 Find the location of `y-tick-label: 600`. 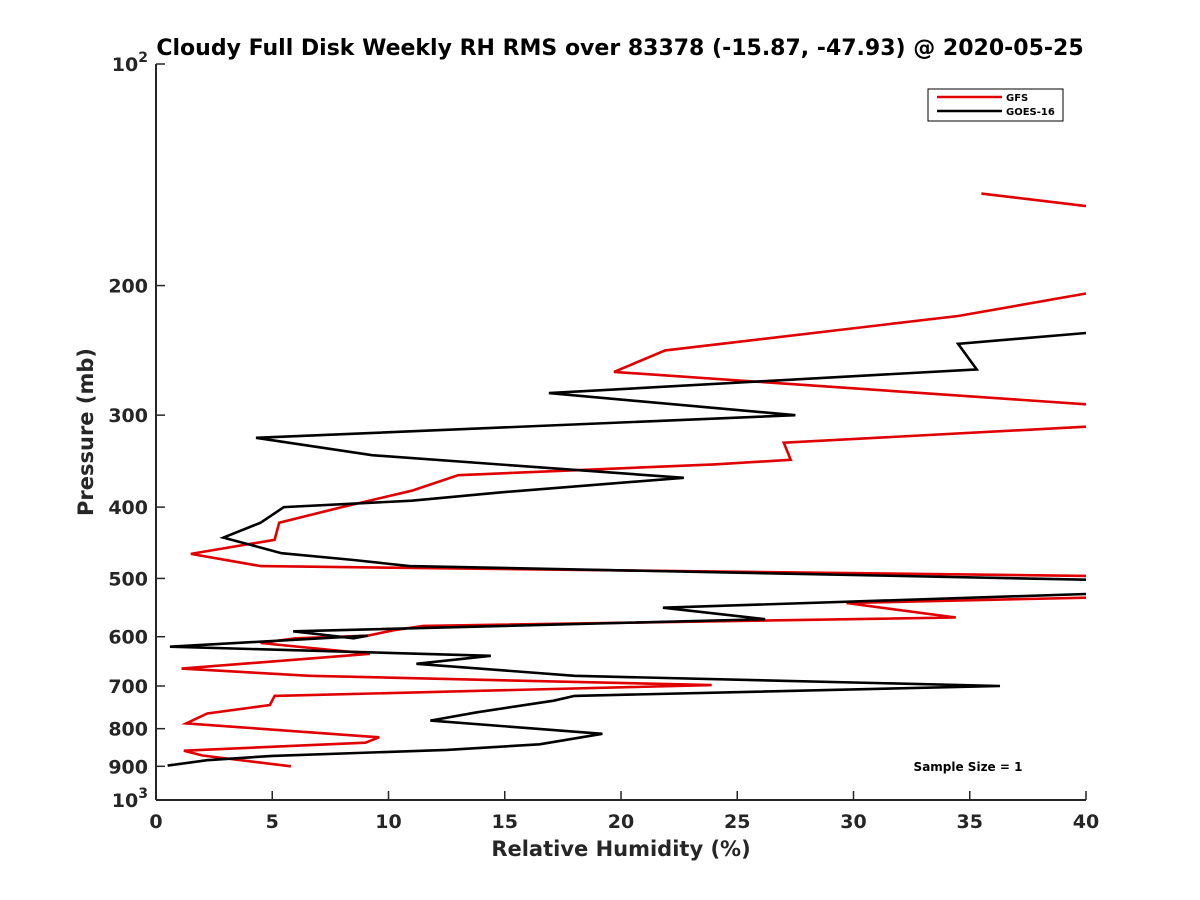

y-tick-label: 600 is located at coordinates (128, 638).